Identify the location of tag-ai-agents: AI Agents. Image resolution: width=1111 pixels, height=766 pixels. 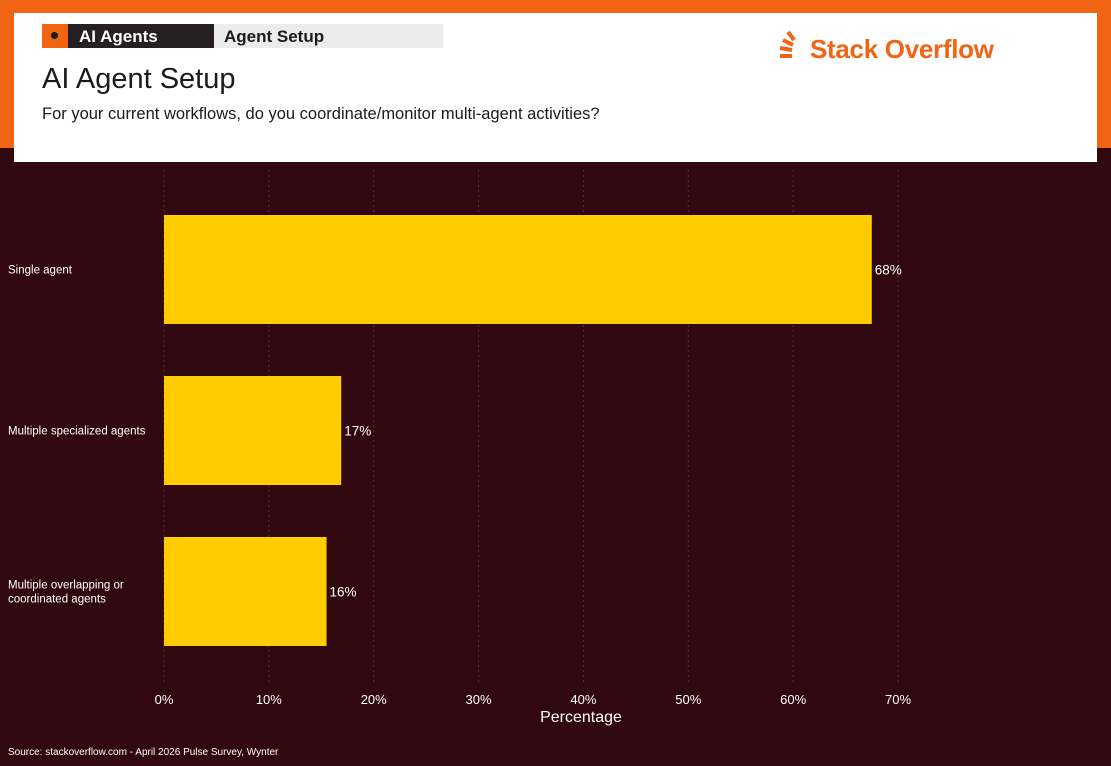
(128, 36).